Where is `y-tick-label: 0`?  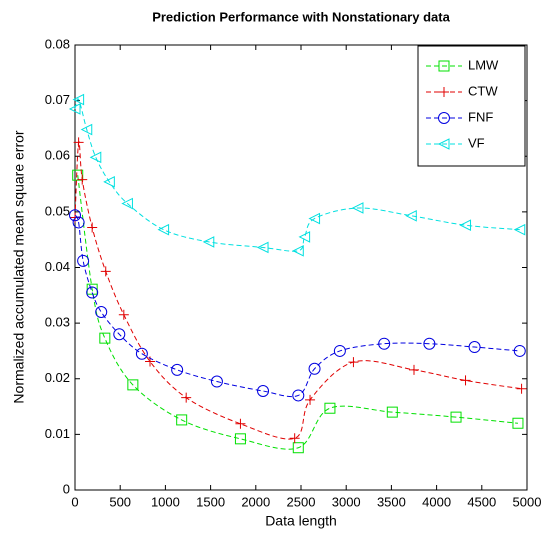 y-tick-label: 0 is located at coordinates (66, 488).